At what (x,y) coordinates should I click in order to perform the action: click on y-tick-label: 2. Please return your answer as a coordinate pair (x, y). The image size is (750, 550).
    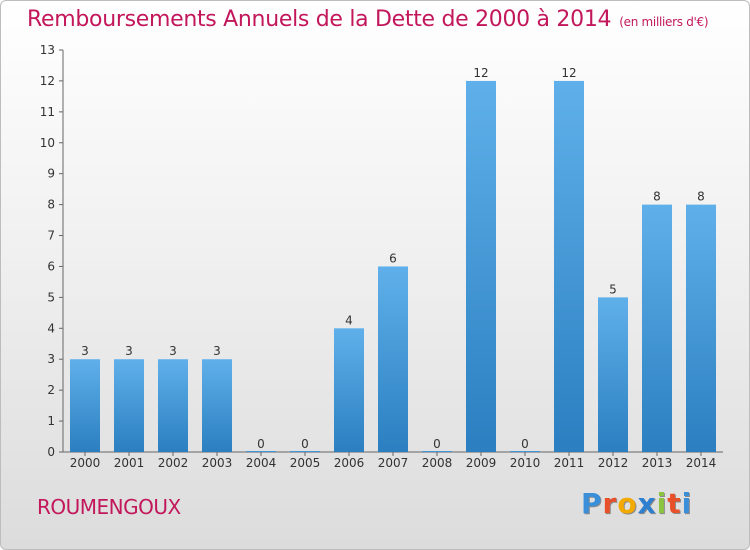
    Looking at the image, I should click on (51, 390).